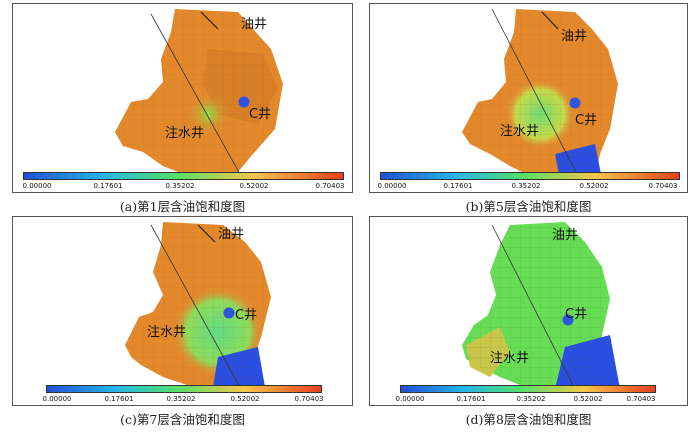 This screenshot has width=700, height=435. Describe the element at coordinates (180, 186) in the screenshot. I see `colorbar-tick-a-2: 0.35202` at that location.